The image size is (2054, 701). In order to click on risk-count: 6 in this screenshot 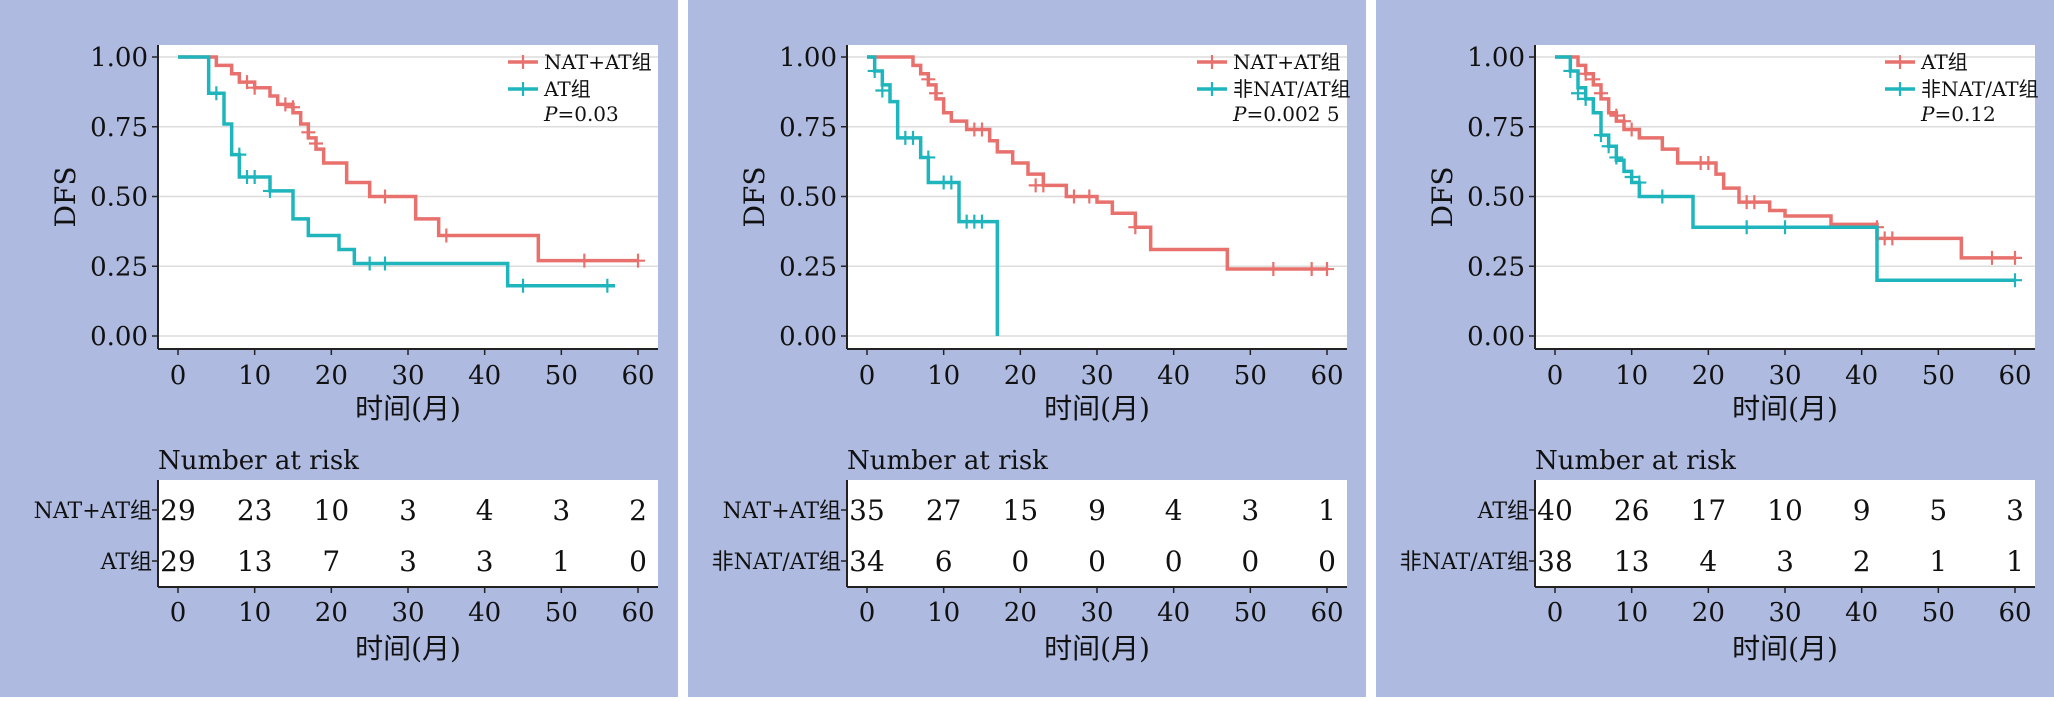, I will do `click(944, 561)`.